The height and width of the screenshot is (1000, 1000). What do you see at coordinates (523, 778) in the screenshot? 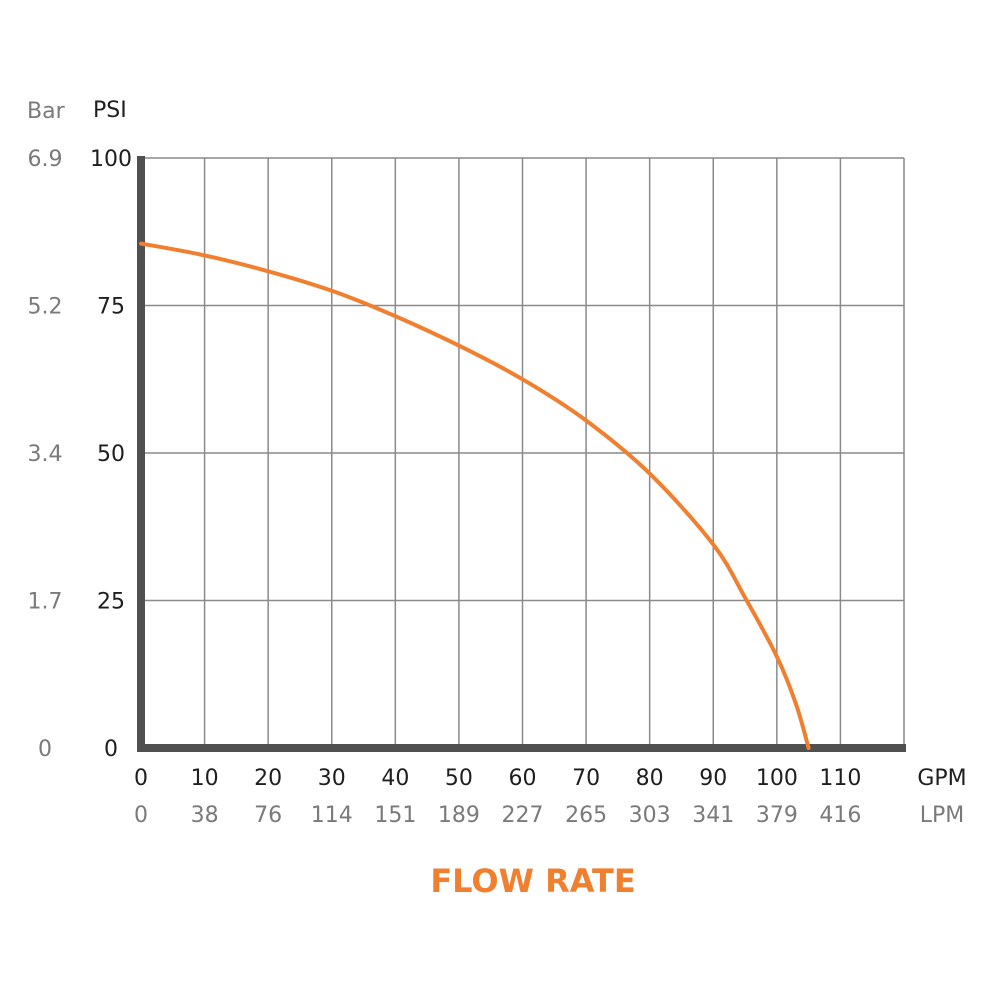
I see `x-tick-label-gpm: 60` at bounding box center [523, 778].